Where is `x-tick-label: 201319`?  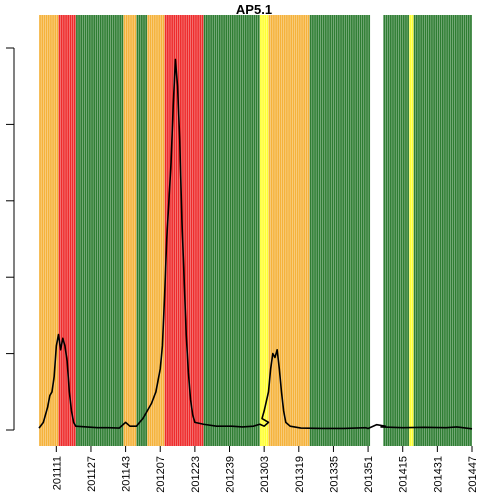
x-tick-label: 201319 is located at coordinates (300, 474).